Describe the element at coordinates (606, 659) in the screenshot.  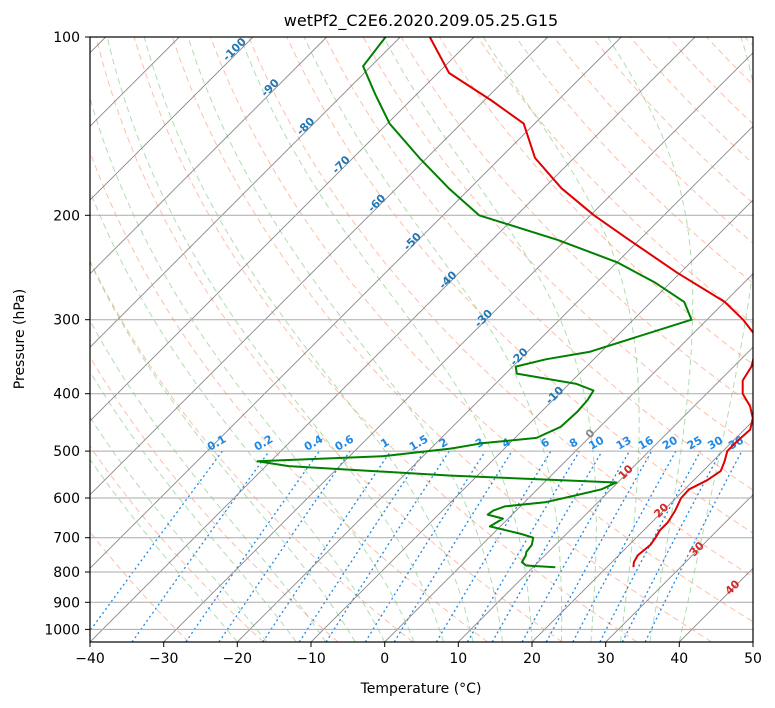
I see `x-tick-label: 30` at that location.